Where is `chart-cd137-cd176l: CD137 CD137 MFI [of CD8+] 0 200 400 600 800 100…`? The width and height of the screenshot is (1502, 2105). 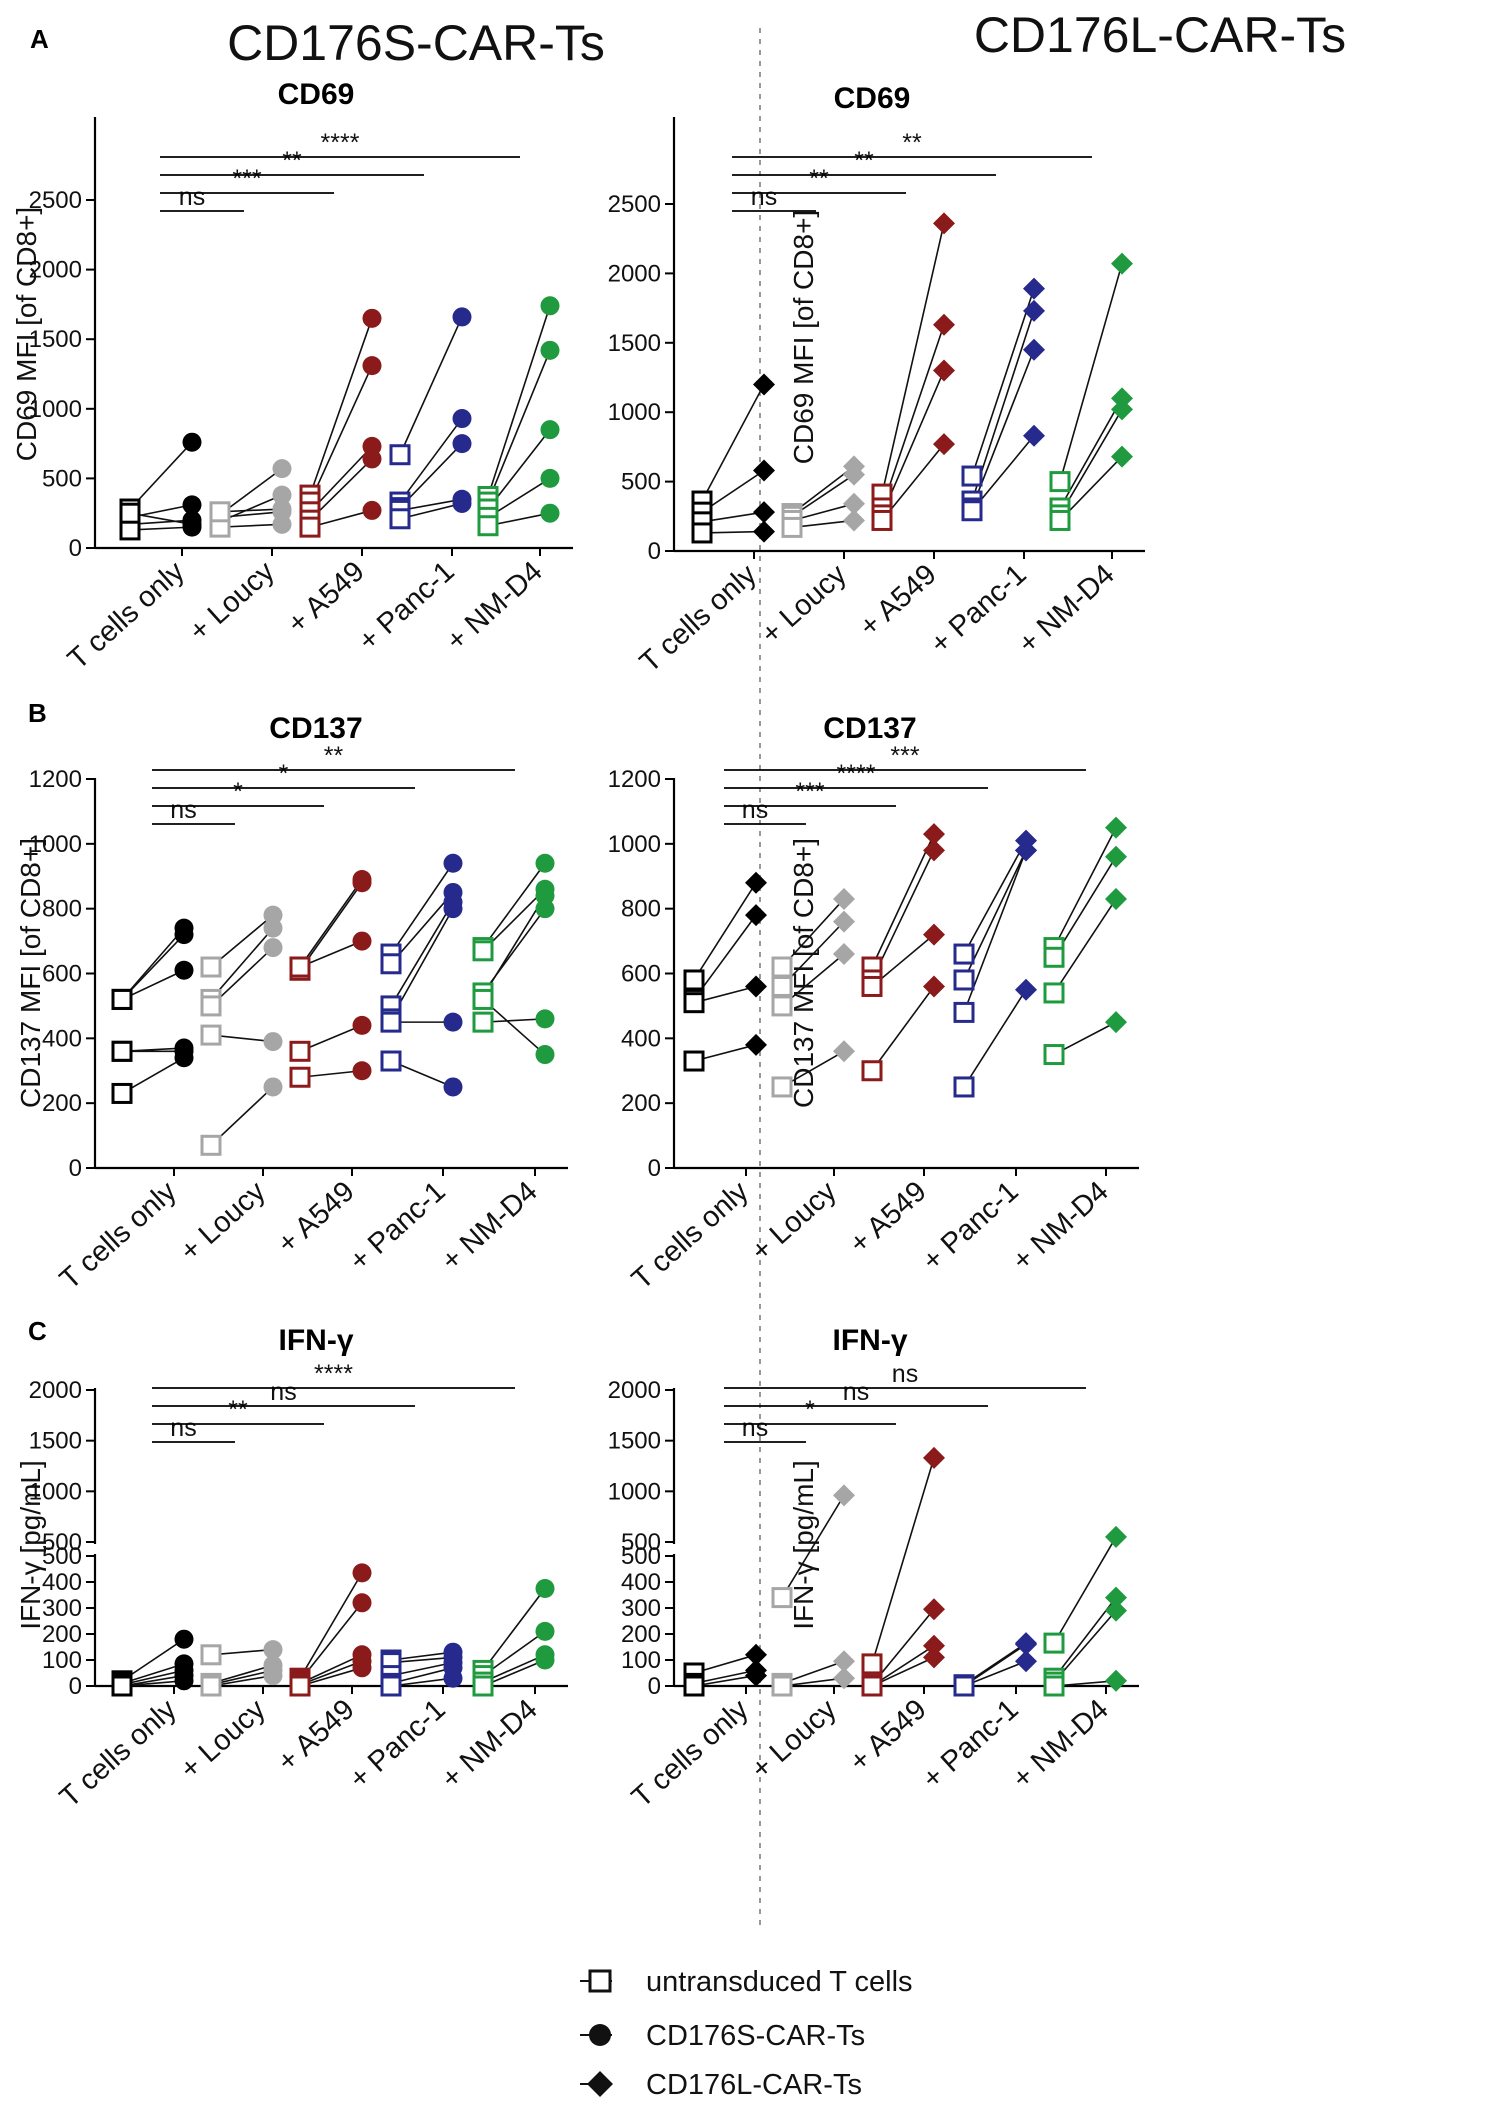
chart-cd137-cd176l: CD137 CD137 MFI [of CD8+] 0 200 400 600 800 100… is located at coordinates (873, 1004).